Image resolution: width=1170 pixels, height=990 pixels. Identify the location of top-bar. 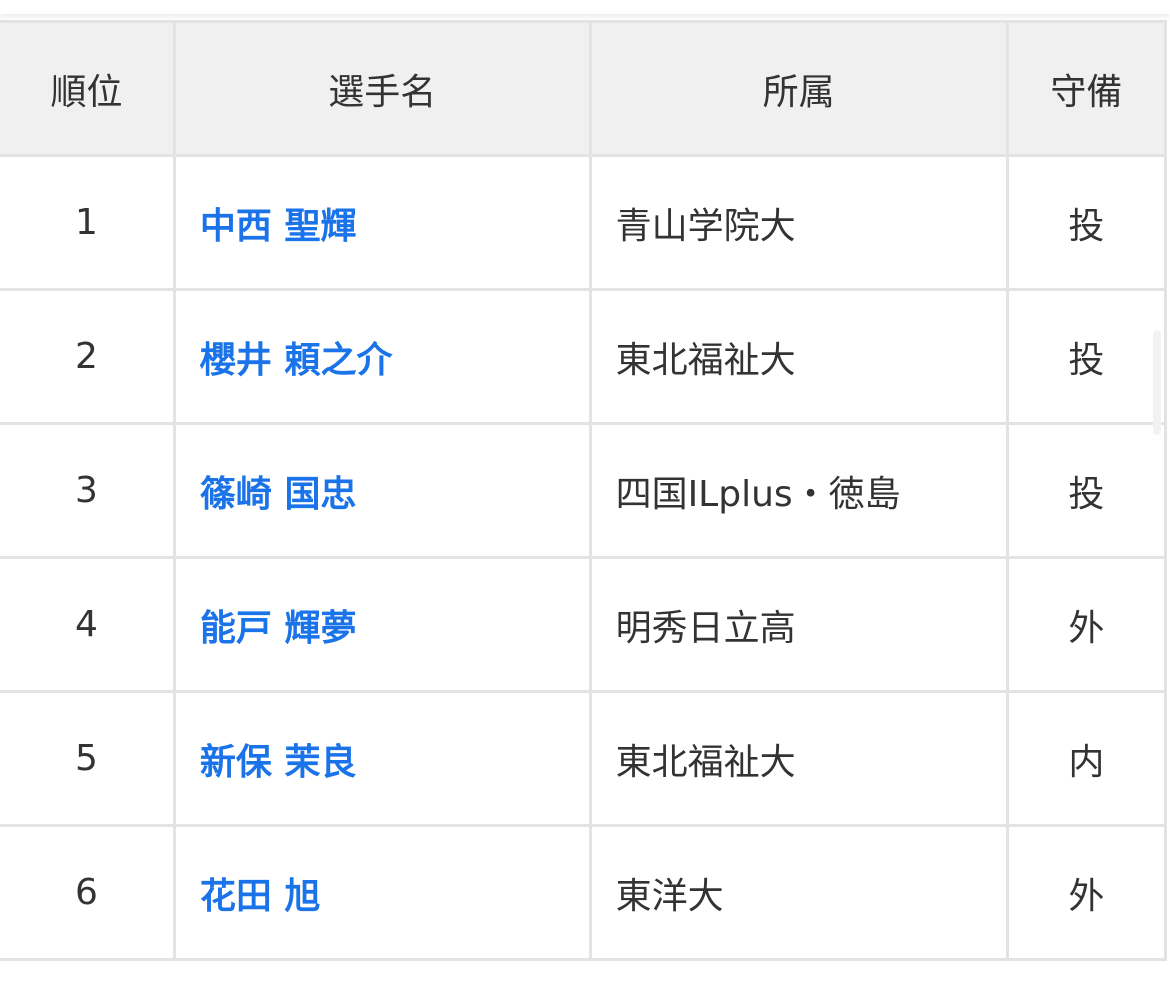
(585, 7).